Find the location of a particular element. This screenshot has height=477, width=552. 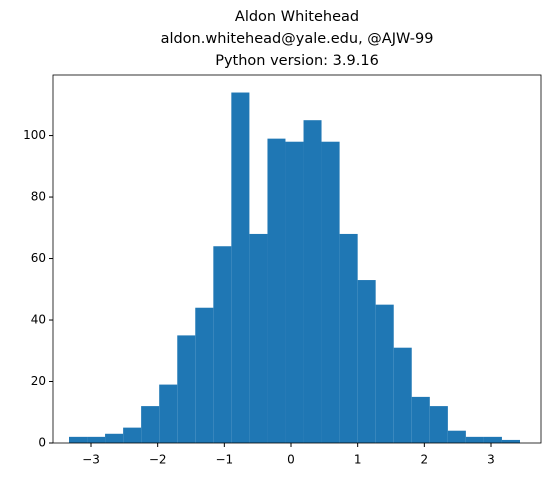

x-tick-label: −1 is located at coordinates (224, 460).